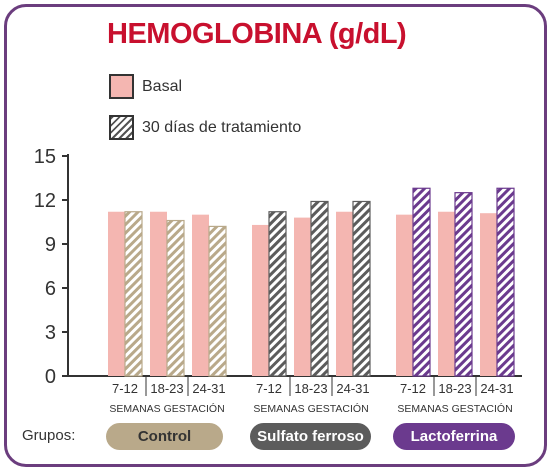 The image size is (554, 474). Describe the element at coordinates (166, 408) in the screenshot. I see `x-group-caption-0: SEMANAS GESTACIÓN` at that location.